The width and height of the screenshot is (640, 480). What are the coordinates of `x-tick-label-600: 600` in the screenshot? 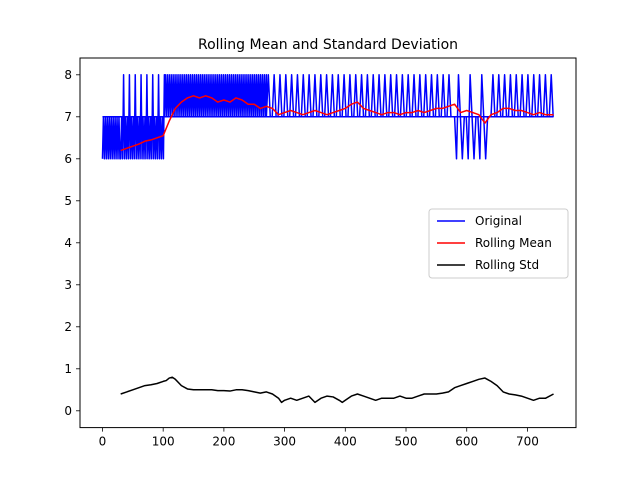 It's located at (466, 442).